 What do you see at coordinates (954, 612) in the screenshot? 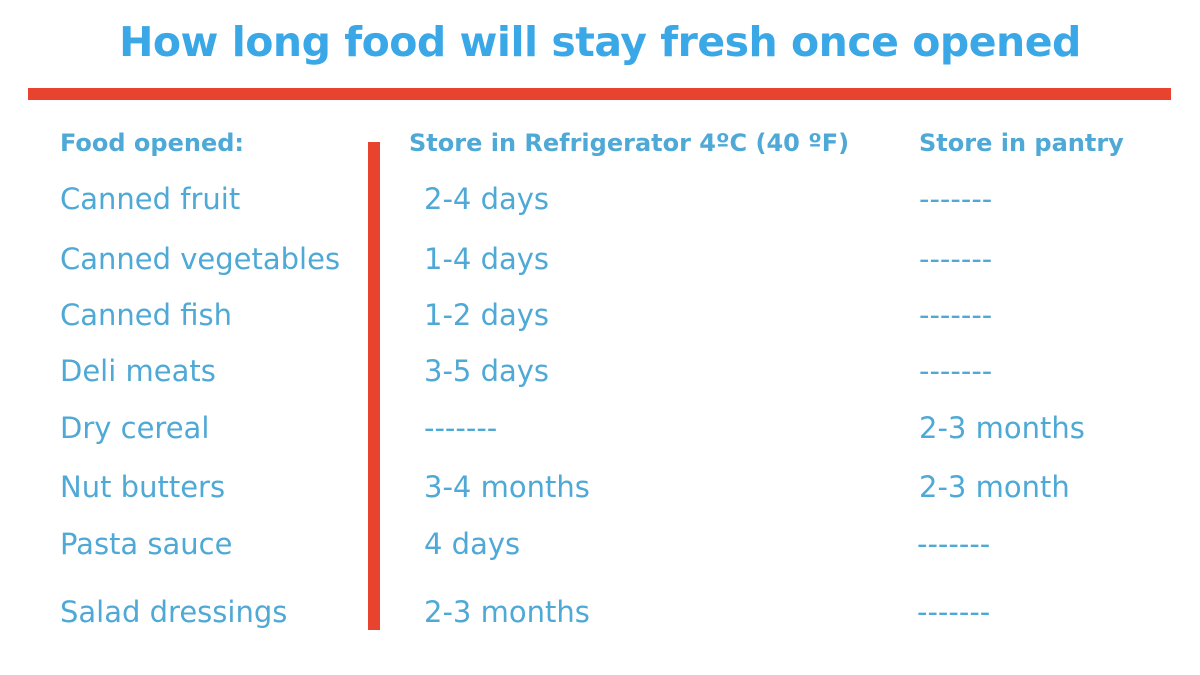
I see `row-salad-dressings-pantry: -------` at bounding box center [954, 612].